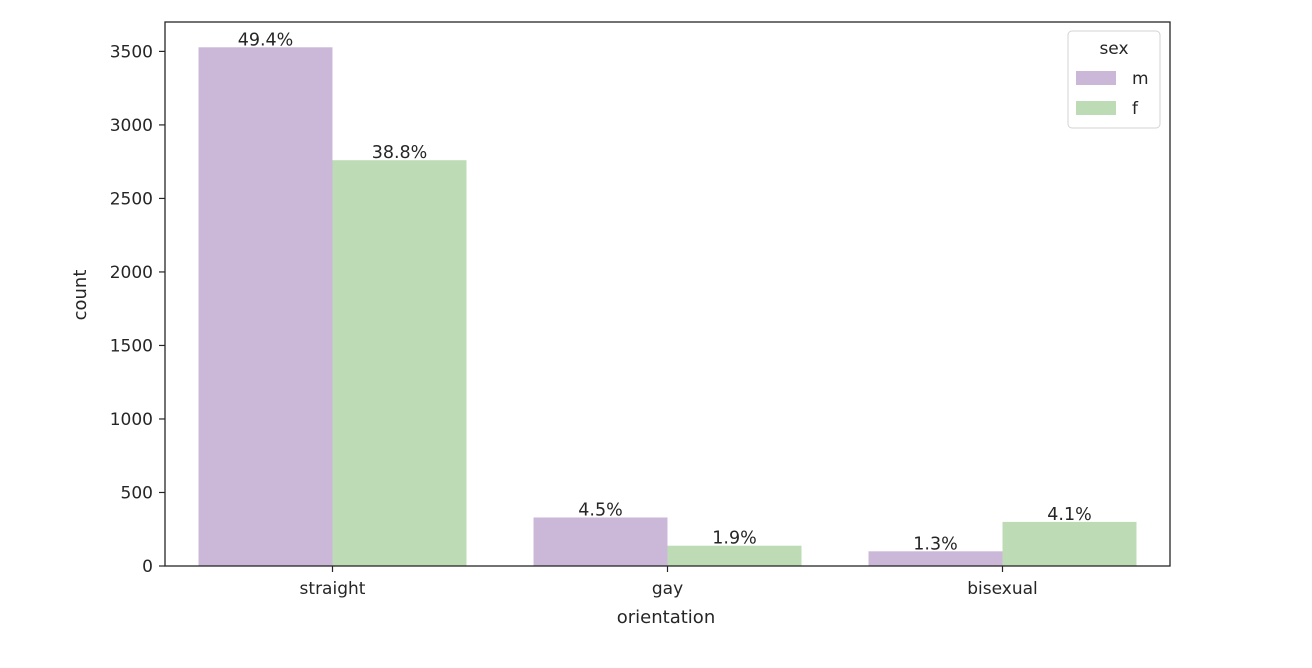  What do you see at coordinates (147, 567) in the screenshot?
I see `y-tick-label: 0` at bounding box center [147, 567].